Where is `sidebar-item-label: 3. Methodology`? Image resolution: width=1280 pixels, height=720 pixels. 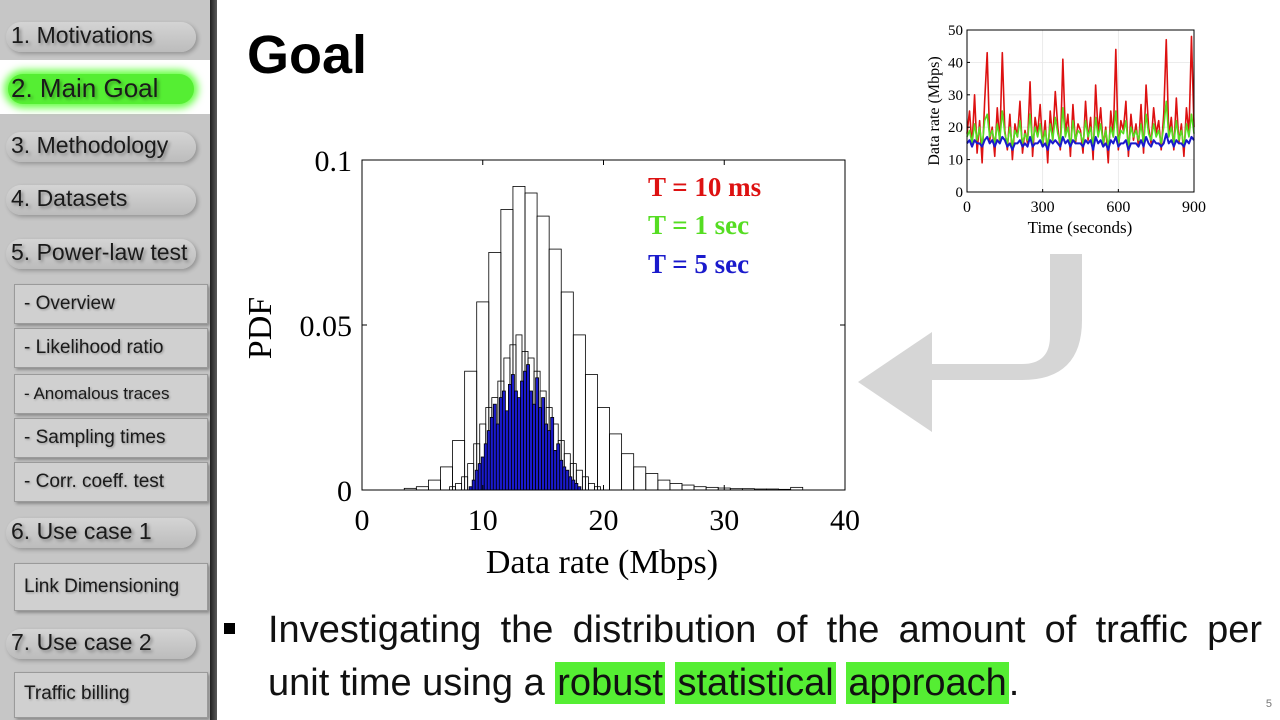
sidebar-item-label: 3. Methodology is located at coordinates (90, 145).